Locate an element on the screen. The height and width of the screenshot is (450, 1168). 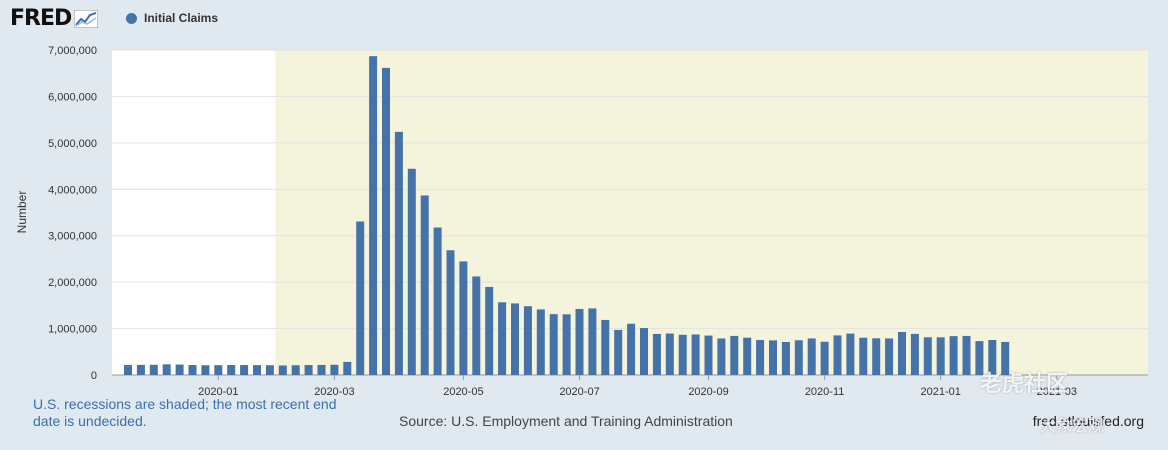
x-tick-label: 2020-01 is located at coordinates (218, 392).